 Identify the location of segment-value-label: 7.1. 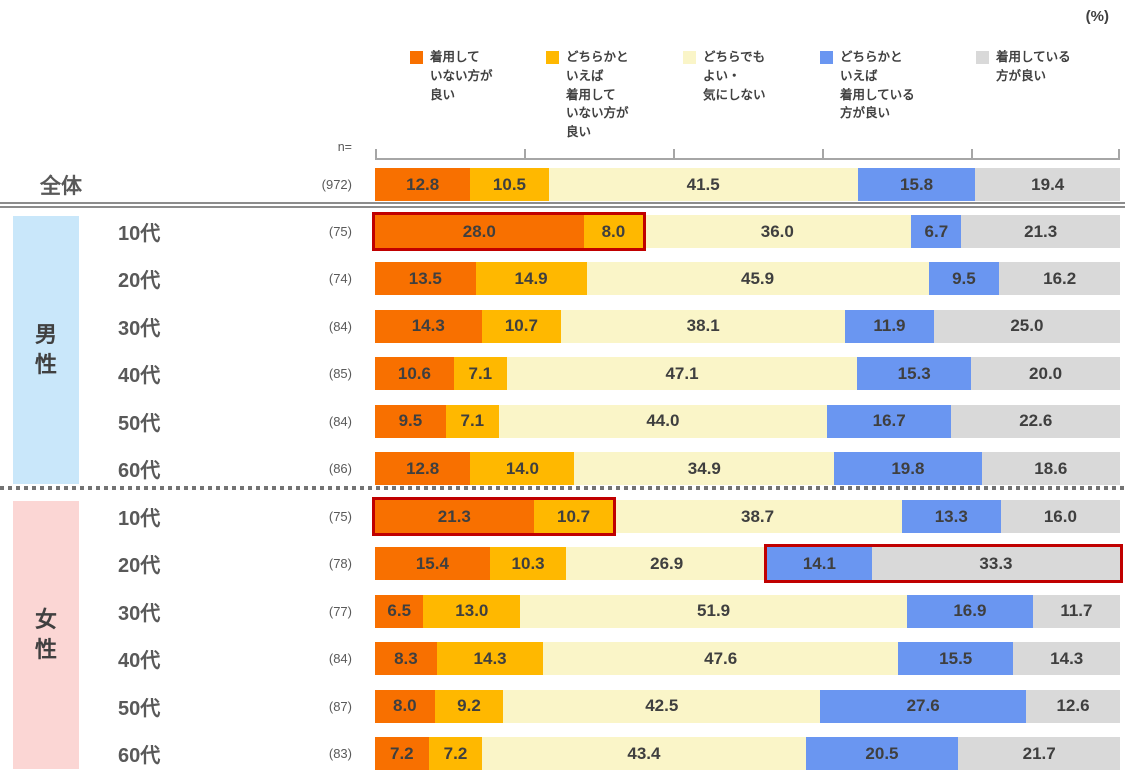
(480, 373).